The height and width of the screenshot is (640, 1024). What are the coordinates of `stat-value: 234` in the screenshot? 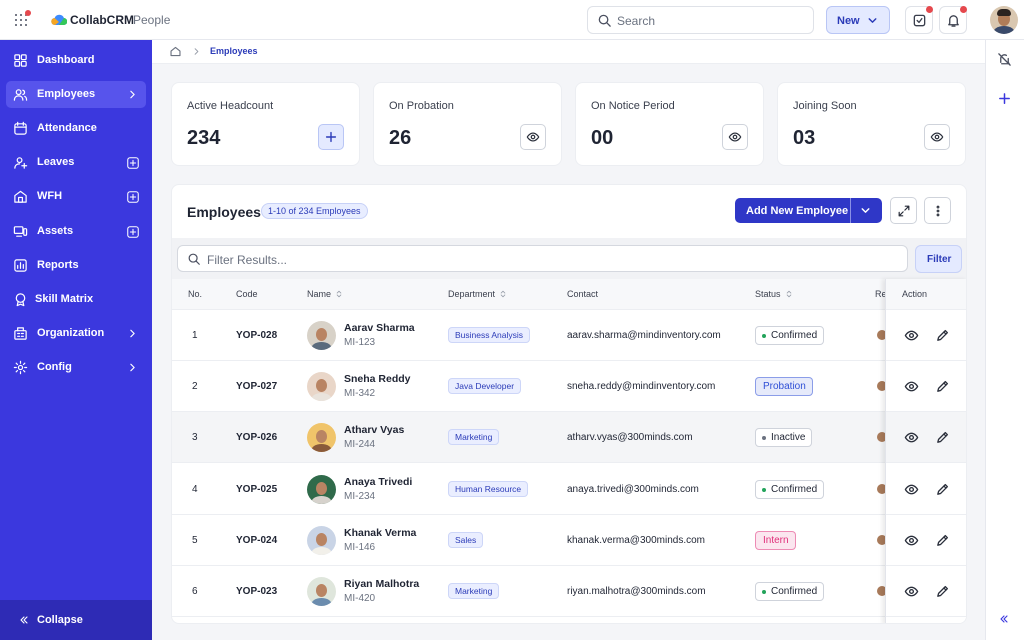 It's located at (204, 138).